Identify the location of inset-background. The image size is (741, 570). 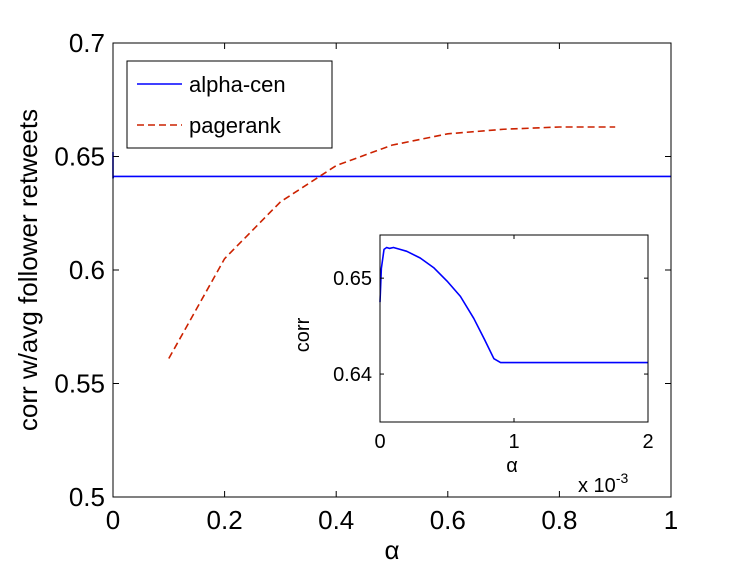
(514, 328).